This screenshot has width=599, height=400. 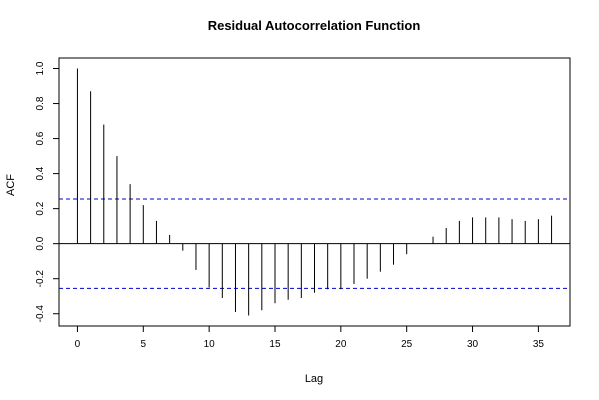 What do you see at coordinates (539, 344) in the screenshot?
I see `x-tick-label: 35` at bounding box center [539, 344].